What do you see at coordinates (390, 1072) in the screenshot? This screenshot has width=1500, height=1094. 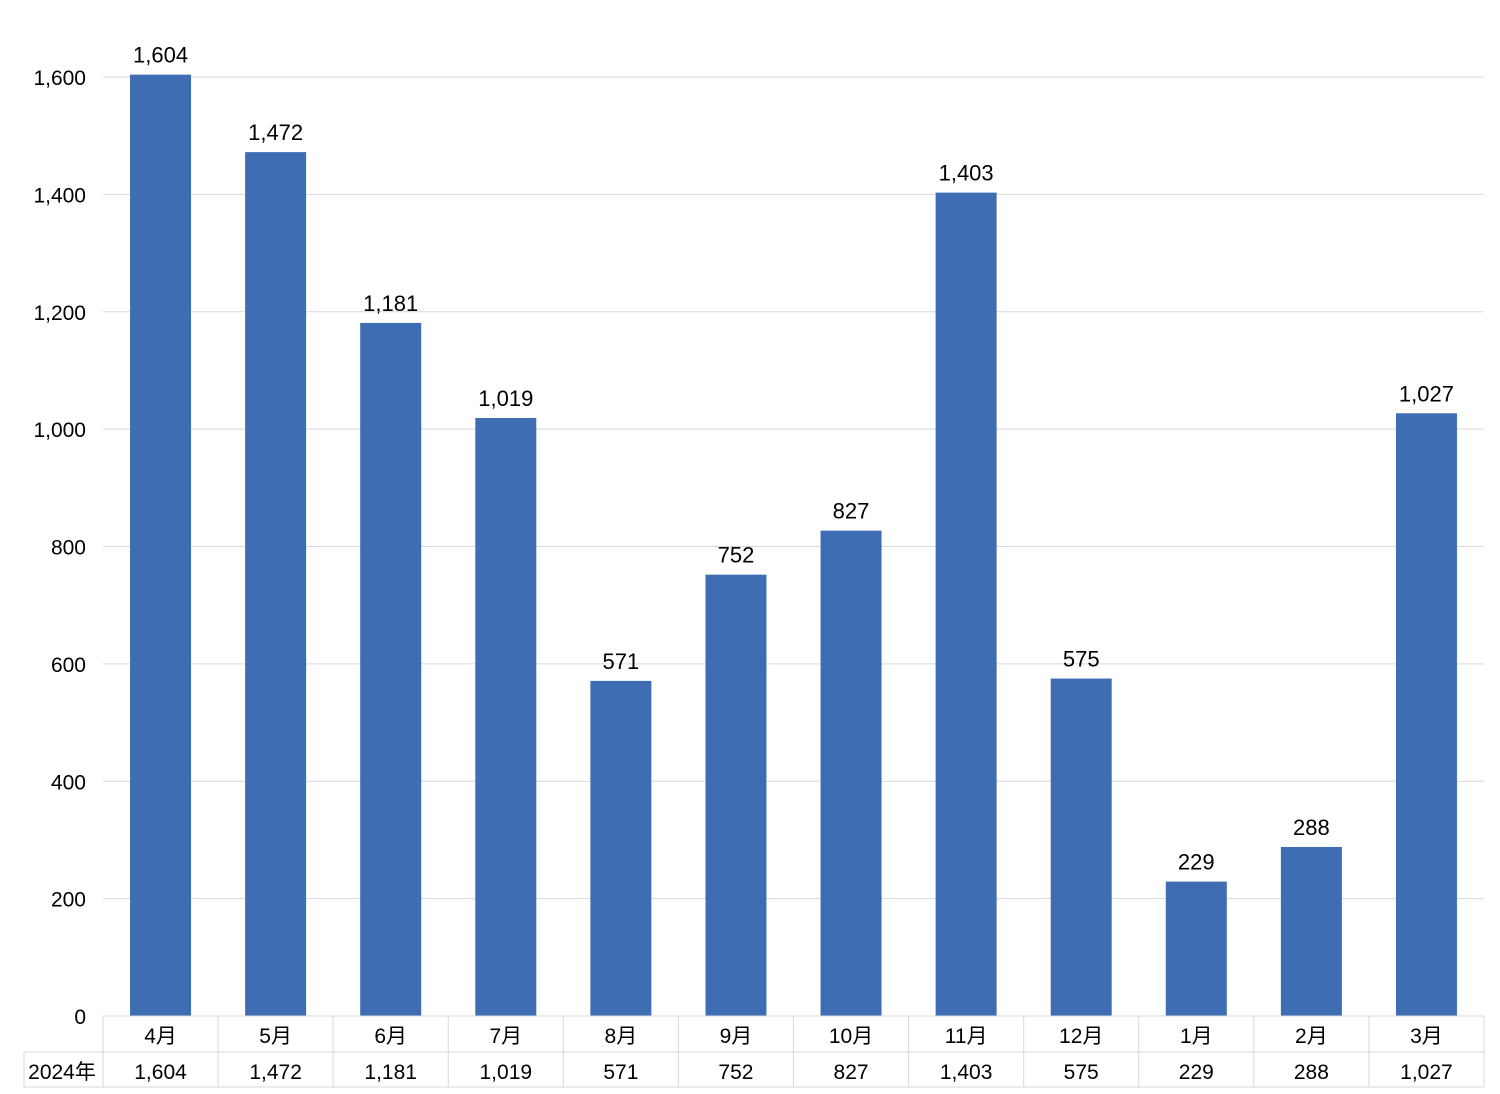 I see `table-value: 1,181` at bounding box center [390, 1072].